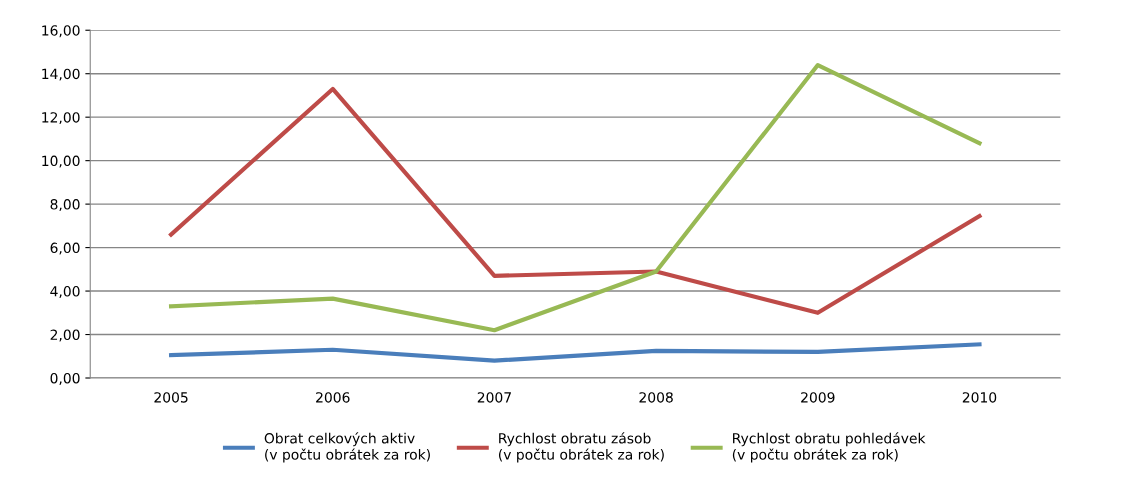  What do you see at coordinates (347, 447) in the screenshot?
I see `legend-label: Obrat celkových aktiv (v počtu obrátek za rok)` at bounding box center [347, 447].